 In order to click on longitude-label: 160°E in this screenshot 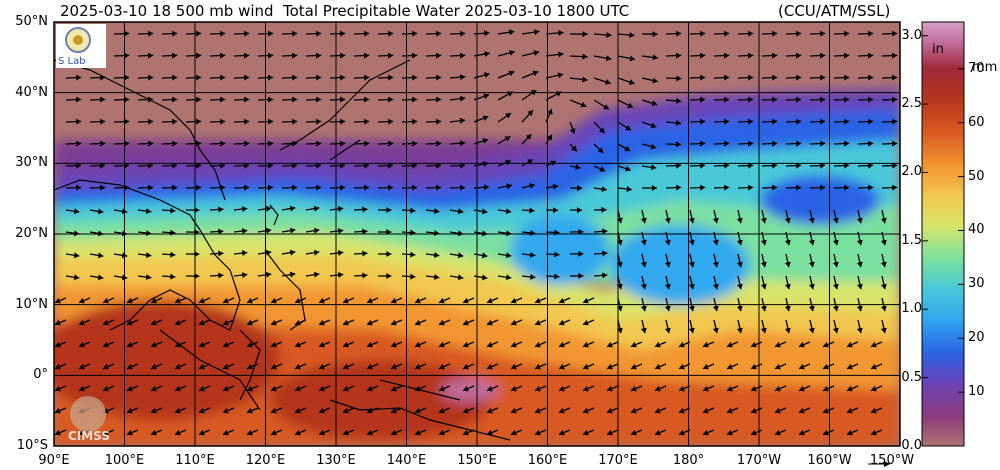, I will do `click(547, 460)`.